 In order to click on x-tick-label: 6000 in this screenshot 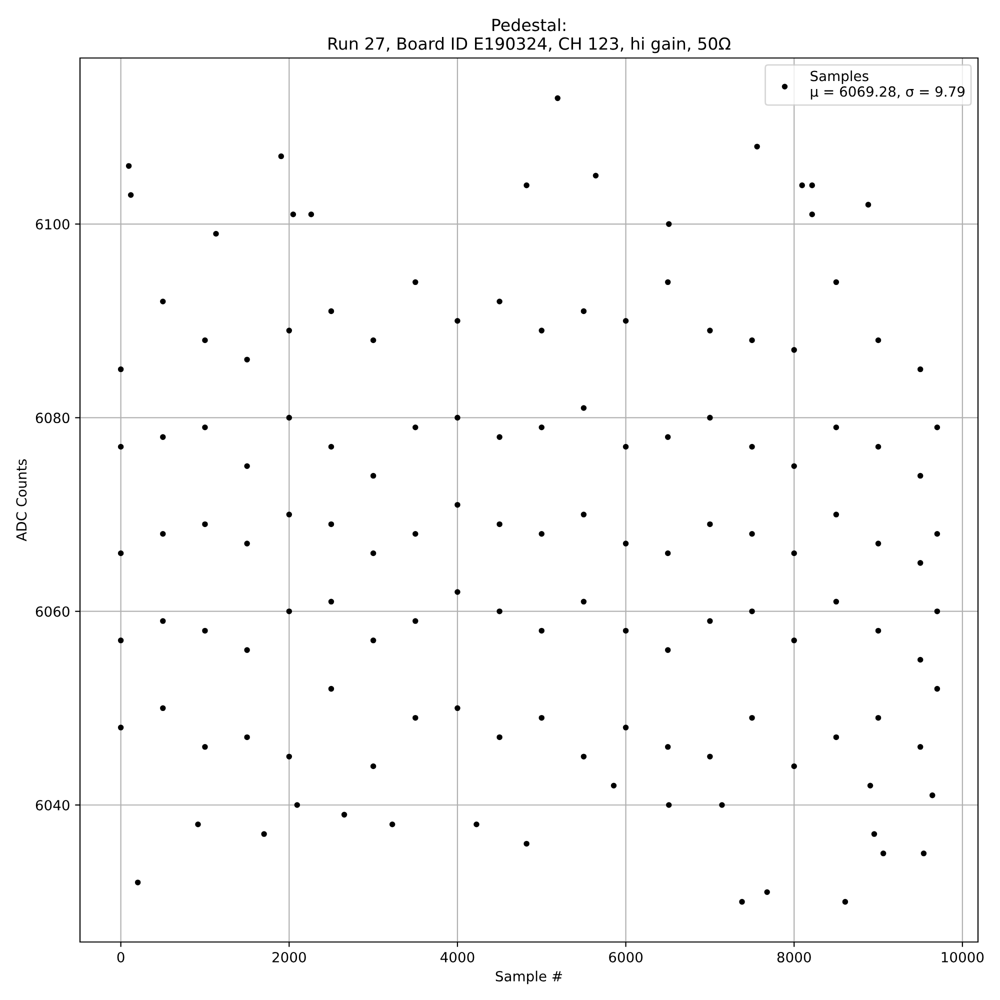, I will do `click(626, 957)`.